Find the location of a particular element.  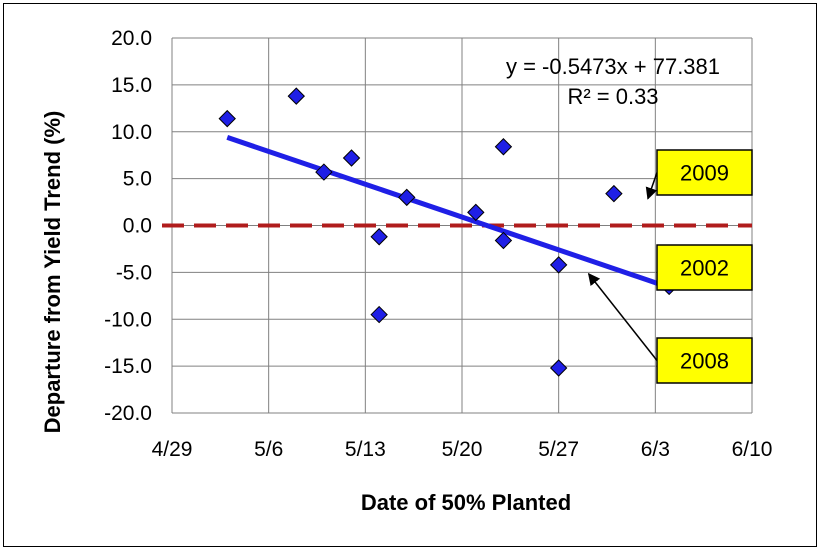

x-tick-label: 5/6 is located at coordinates (268, 449).